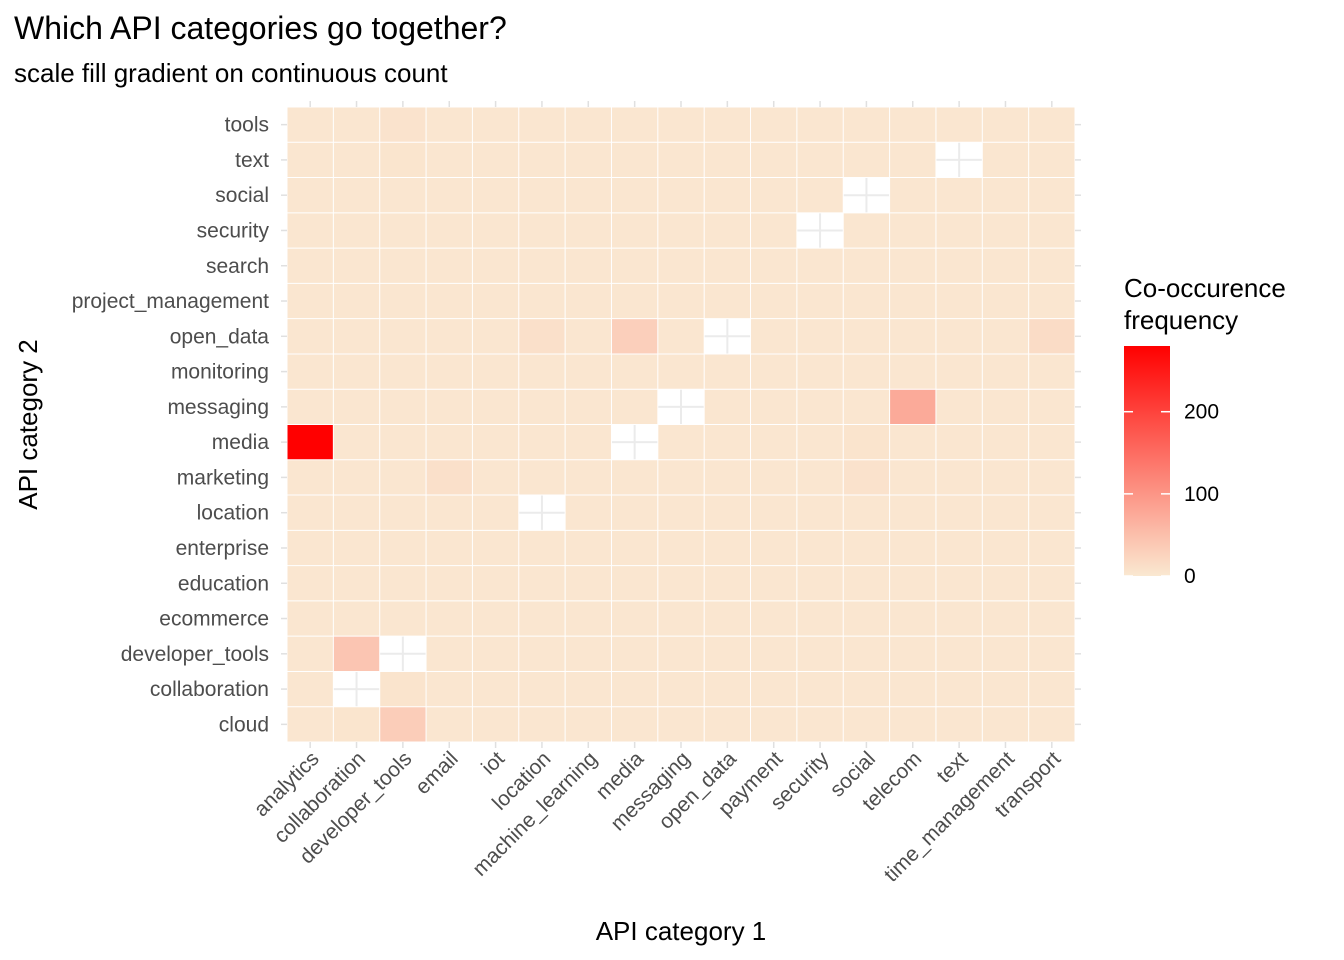 The image size is (1344, 960). Describe the element at coordinates (403, 160) in the screenshot. I see `cell-developer-tools-text` at that location.